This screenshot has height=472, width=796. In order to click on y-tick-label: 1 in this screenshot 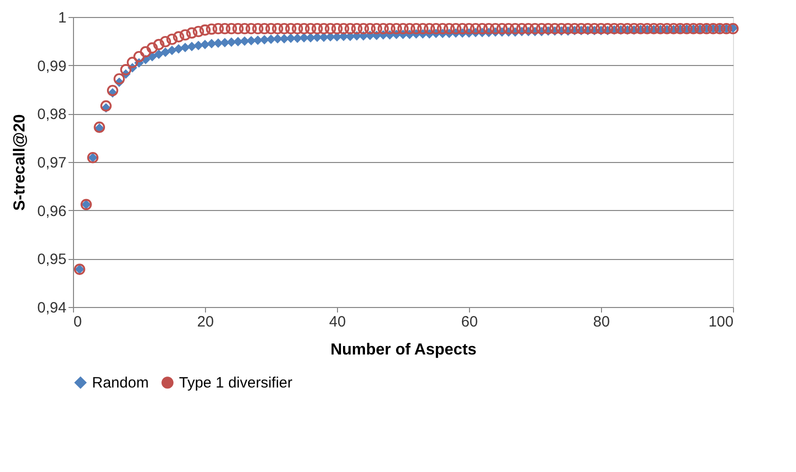, I will do `click(62, 18)`.